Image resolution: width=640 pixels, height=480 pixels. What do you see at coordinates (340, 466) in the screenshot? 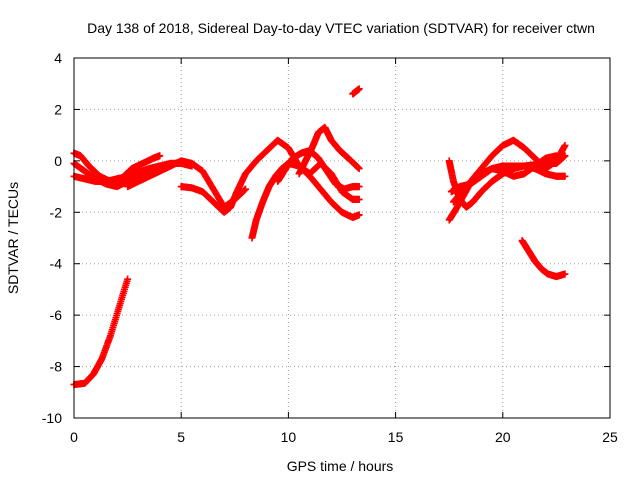
I see `x-axis-label: GPS time / hours` at bounding box center [340, 466].